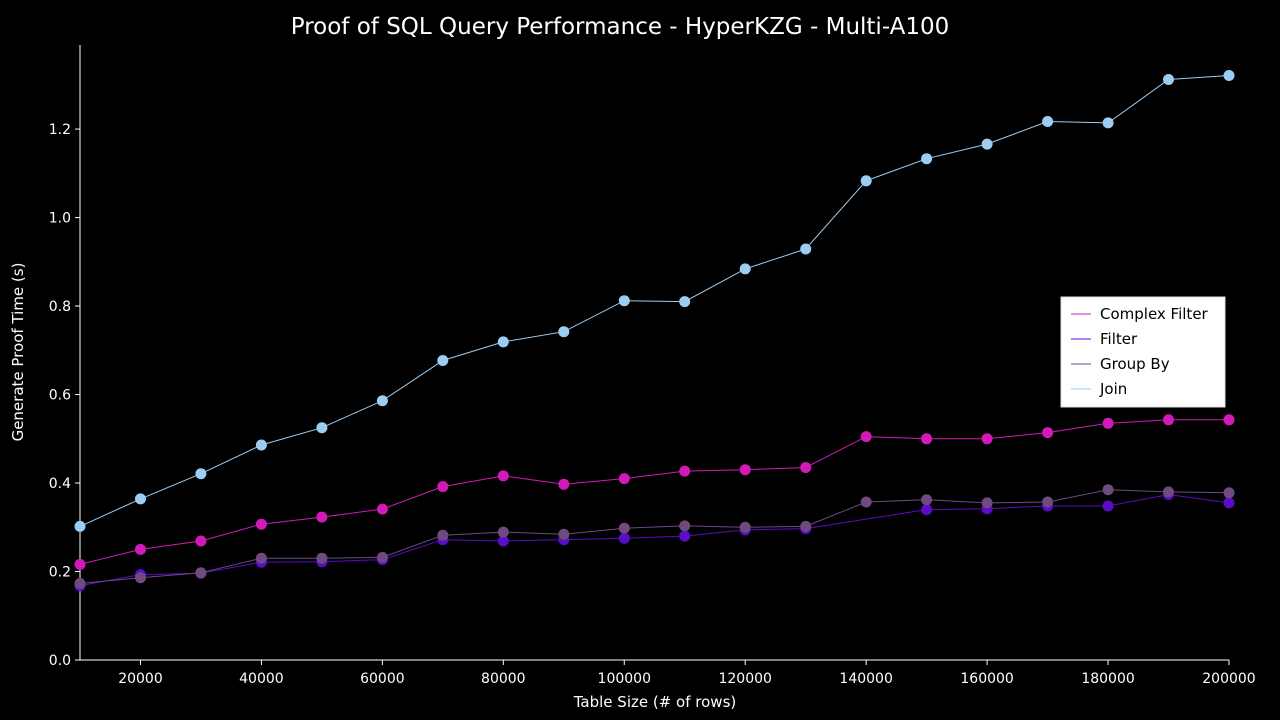  I want to click on y-tick-label: 0.6, so click(60, 396).